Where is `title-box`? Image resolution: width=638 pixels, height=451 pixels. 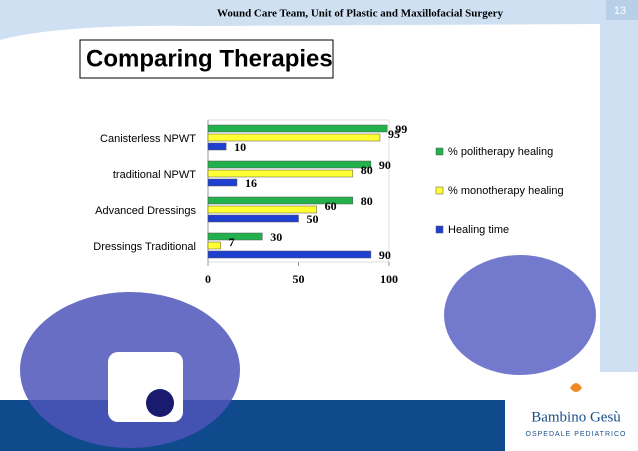
title-box is located at coordinates (206, 59).